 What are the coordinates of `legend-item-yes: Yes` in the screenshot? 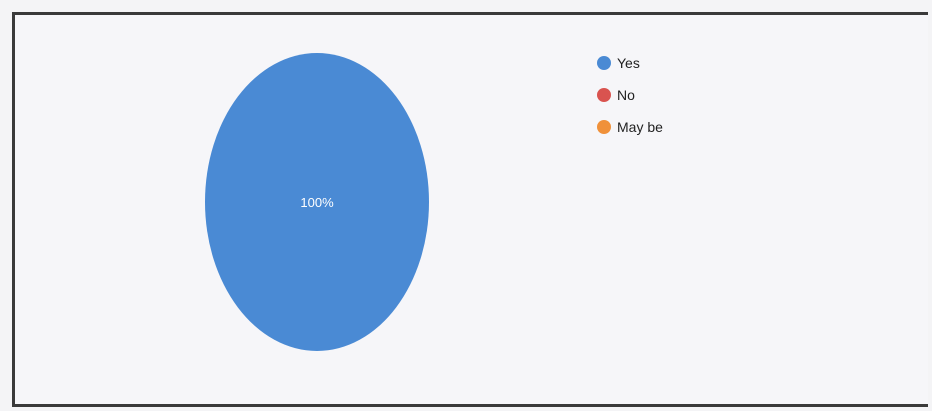 It's located at (618, 63).